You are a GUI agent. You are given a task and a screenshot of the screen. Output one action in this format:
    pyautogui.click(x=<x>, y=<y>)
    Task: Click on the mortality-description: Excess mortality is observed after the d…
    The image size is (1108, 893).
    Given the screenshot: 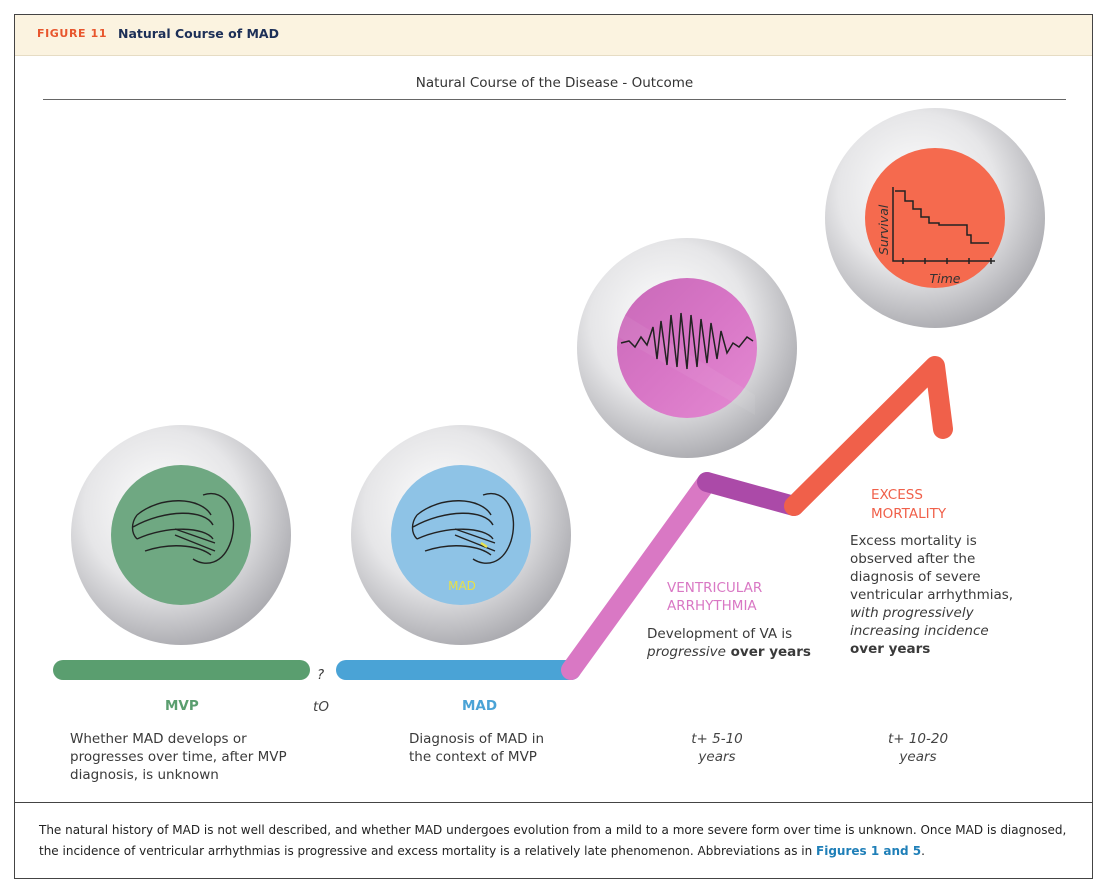 What is the action you would take?
    pyautogui.click(x=950, y=595)
    